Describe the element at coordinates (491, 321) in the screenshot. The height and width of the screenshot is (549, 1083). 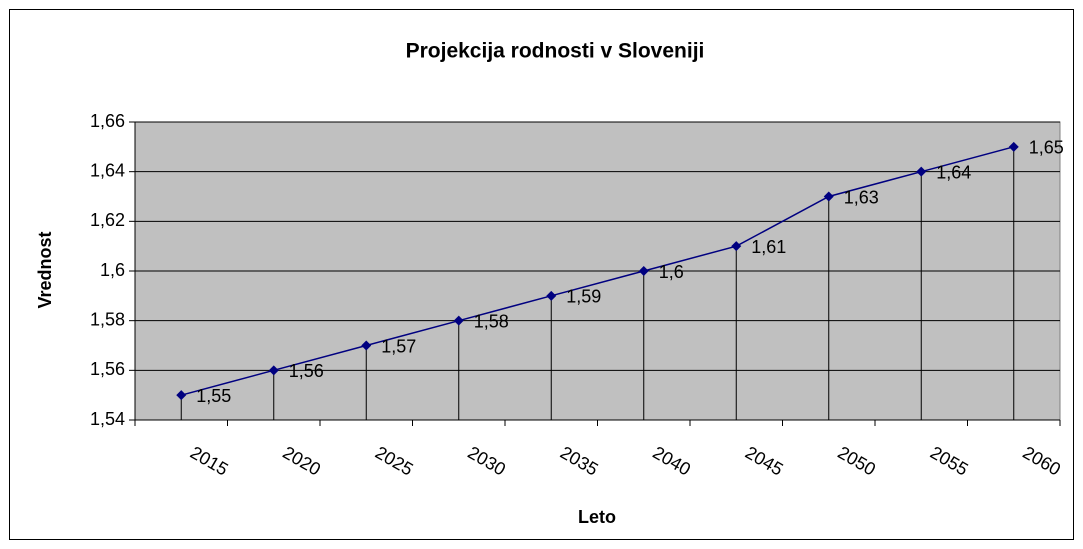
I see `data-label: 1,58` at that location.